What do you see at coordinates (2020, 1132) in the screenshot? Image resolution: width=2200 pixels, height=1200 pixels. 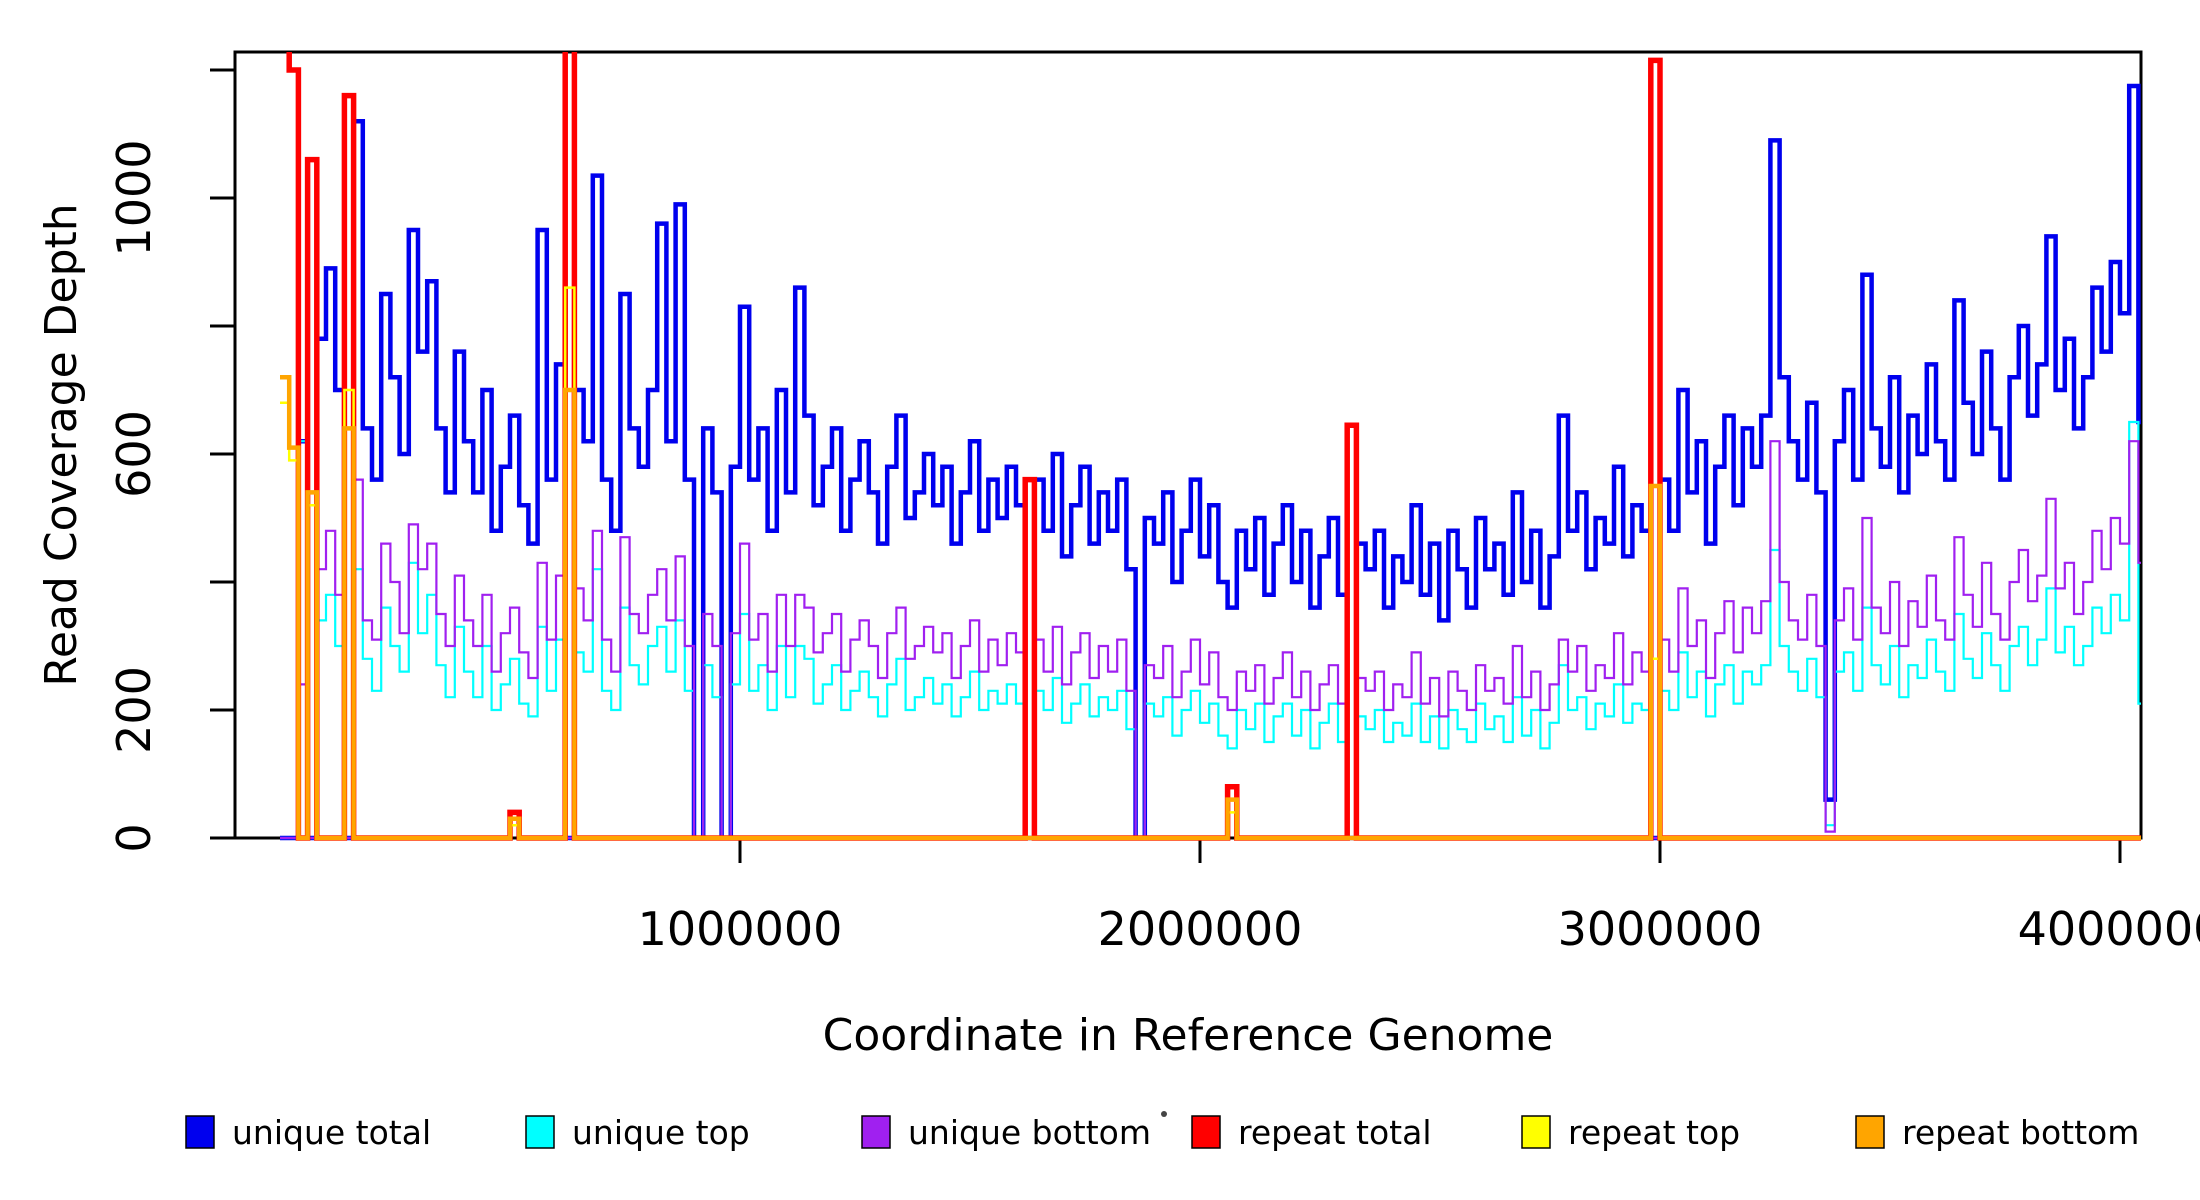 I see `legend-label: repeat bottom` at bounding box center [2020, 1132].